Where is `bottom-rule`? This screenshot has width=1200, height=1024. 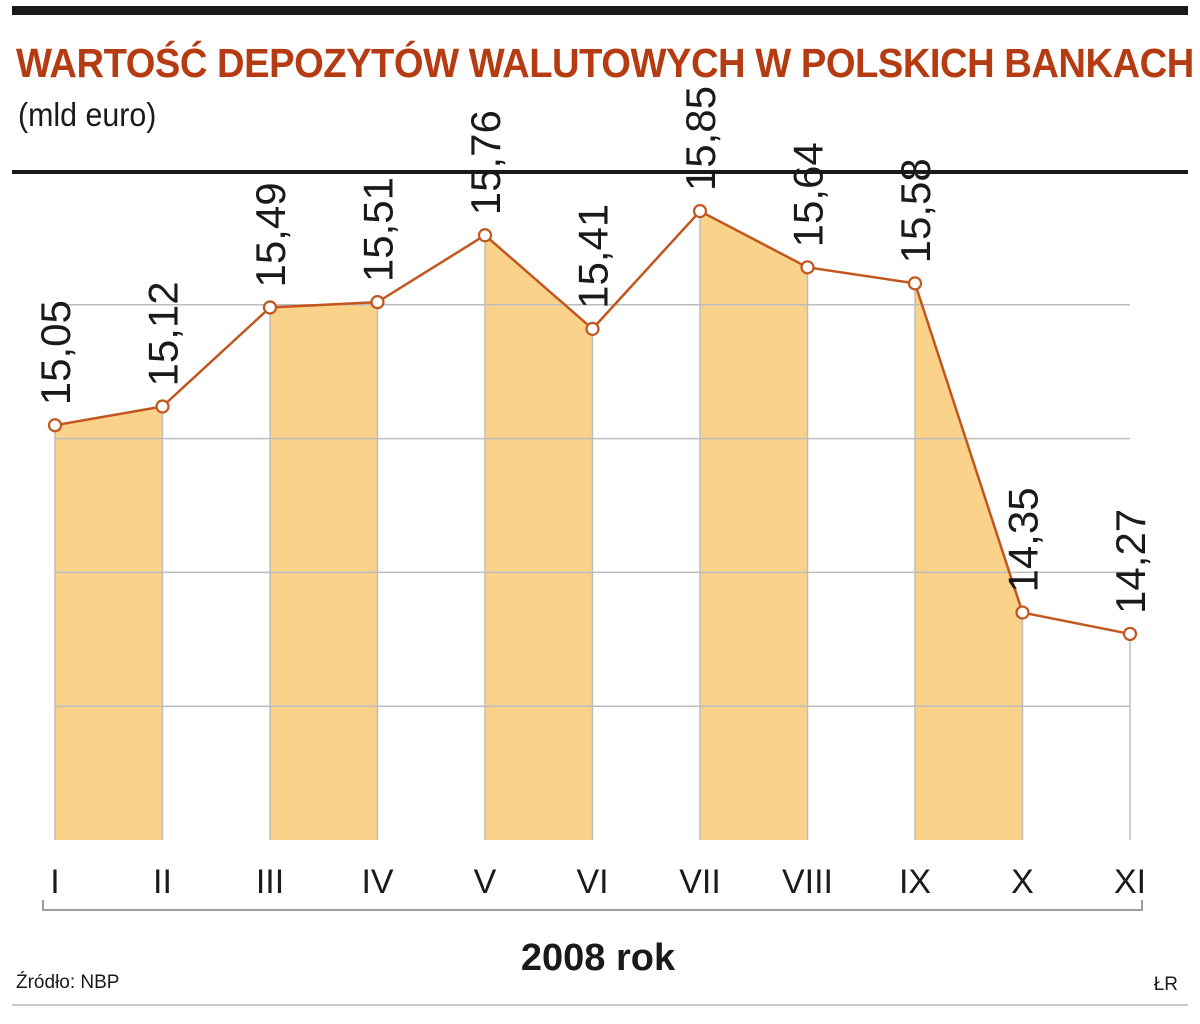
bottom-rule is located at coordinates (600, 1005).